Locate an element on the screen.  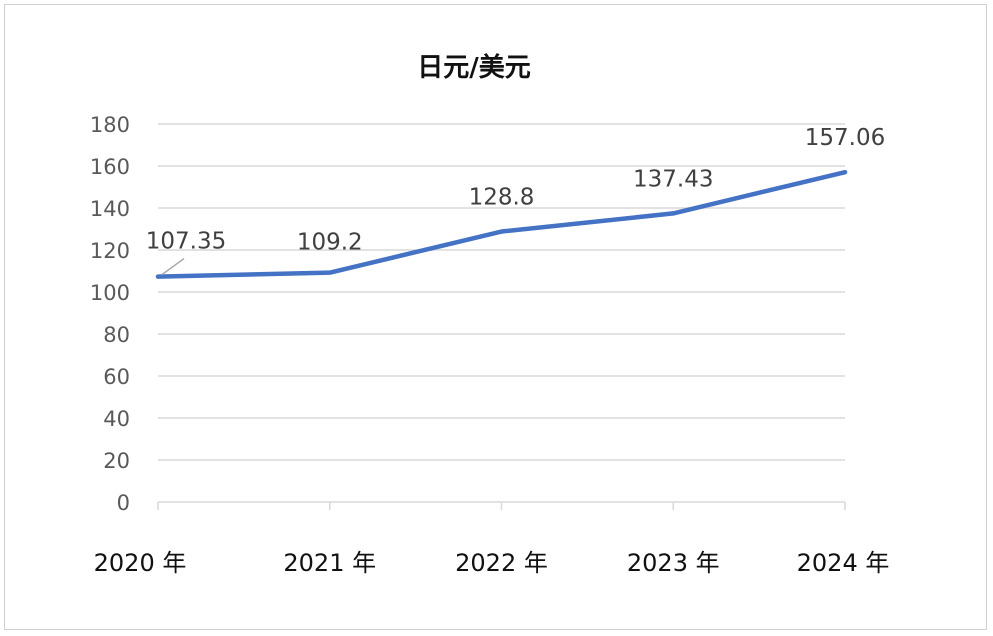
y-axis-ticks: 0 20 40 60 80 100 120 140 160 180 is located at coordinates (110, 314).